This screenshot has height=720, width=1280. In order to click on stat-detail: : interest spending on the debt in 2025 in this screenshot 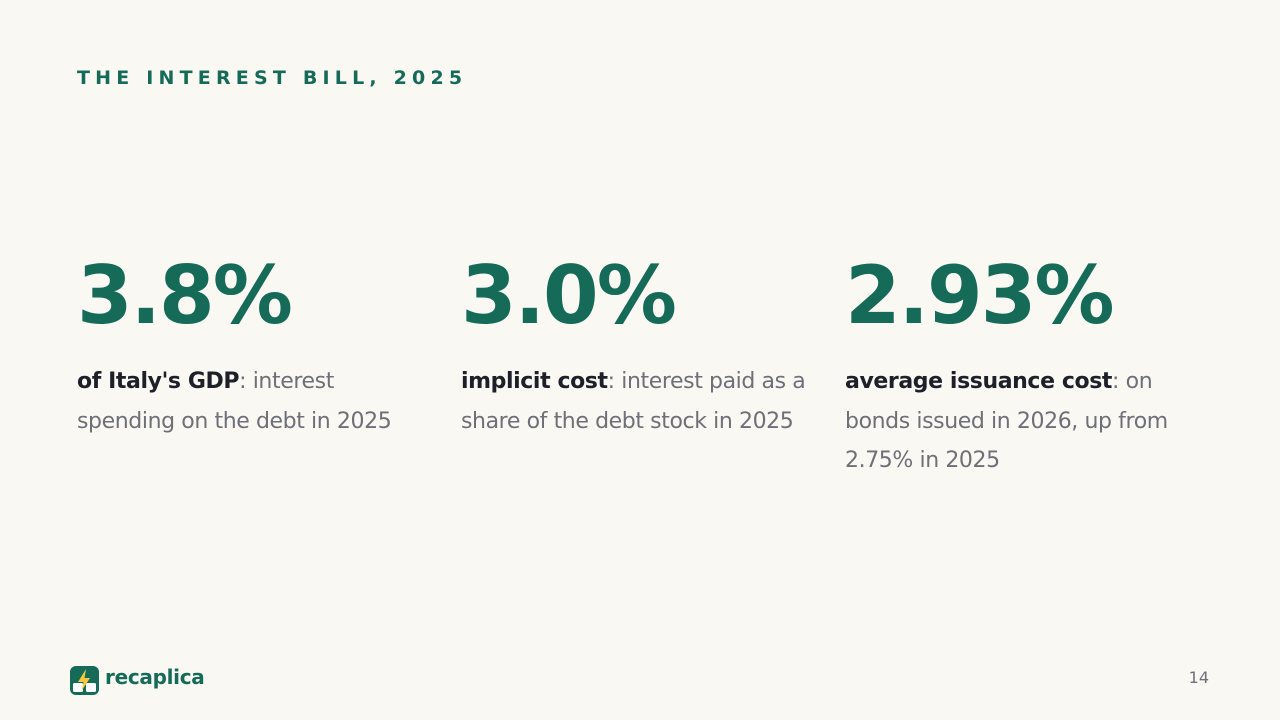, I will do `click(234, 401)`.